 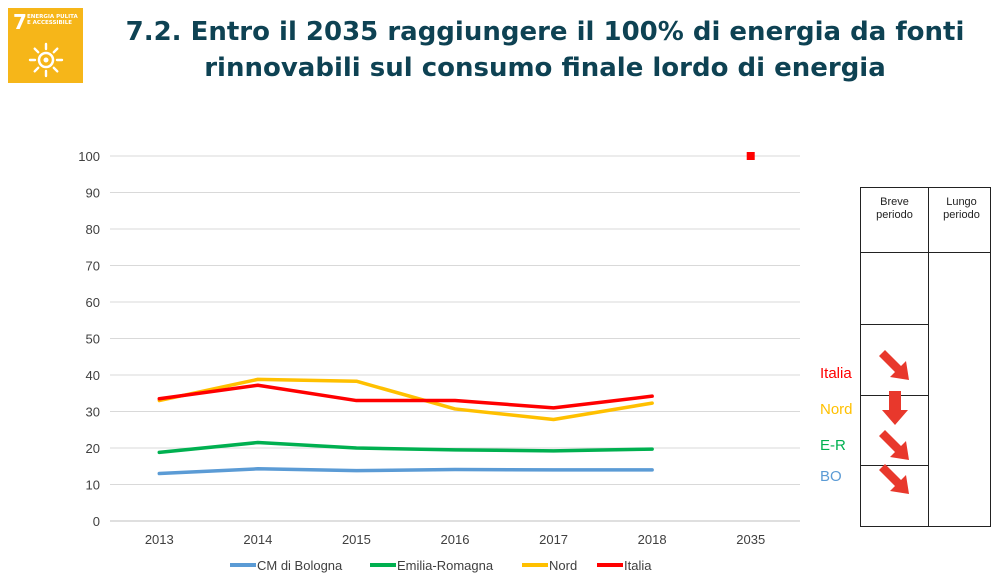 I want to click on y-tick-label: 80, so click(x=93, y=229).